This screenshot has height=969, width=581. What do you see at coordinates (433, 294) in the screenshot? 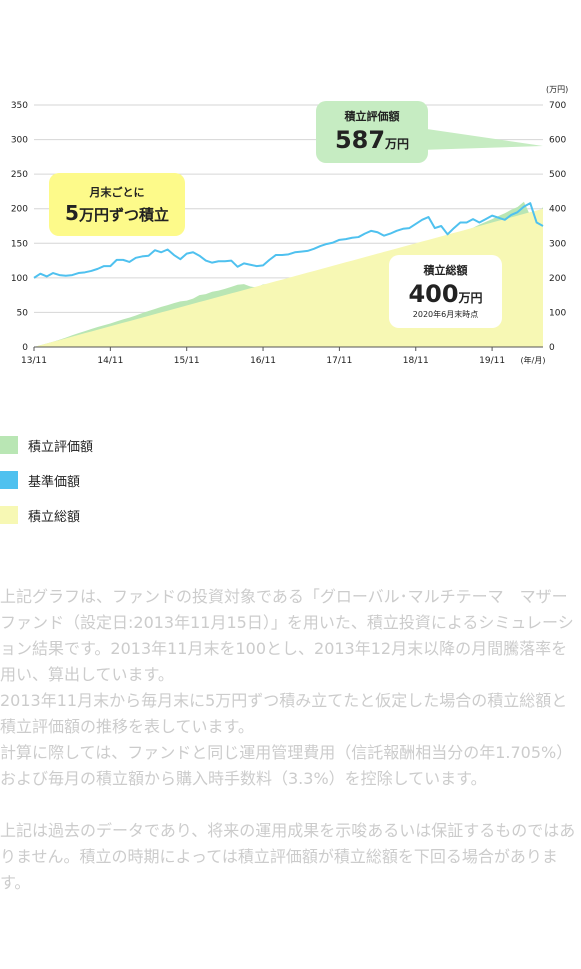
I see `total-callout-value: 400` at bounding box center [433, 294].